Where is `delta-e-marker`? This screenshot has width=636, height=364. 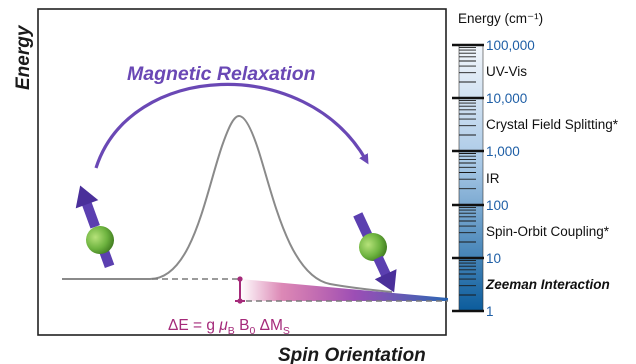 delta-e-marker is located at coordinates (240, 290).